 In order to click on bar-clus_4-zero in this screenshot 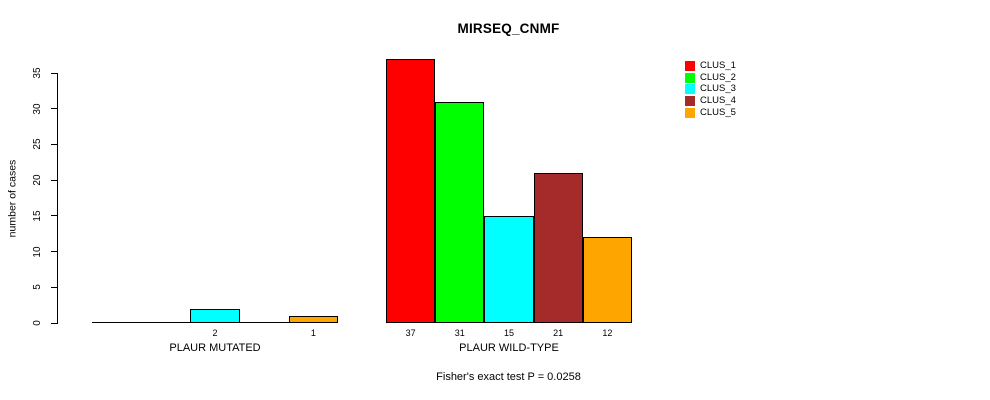, I will do `click(264, 322)`.